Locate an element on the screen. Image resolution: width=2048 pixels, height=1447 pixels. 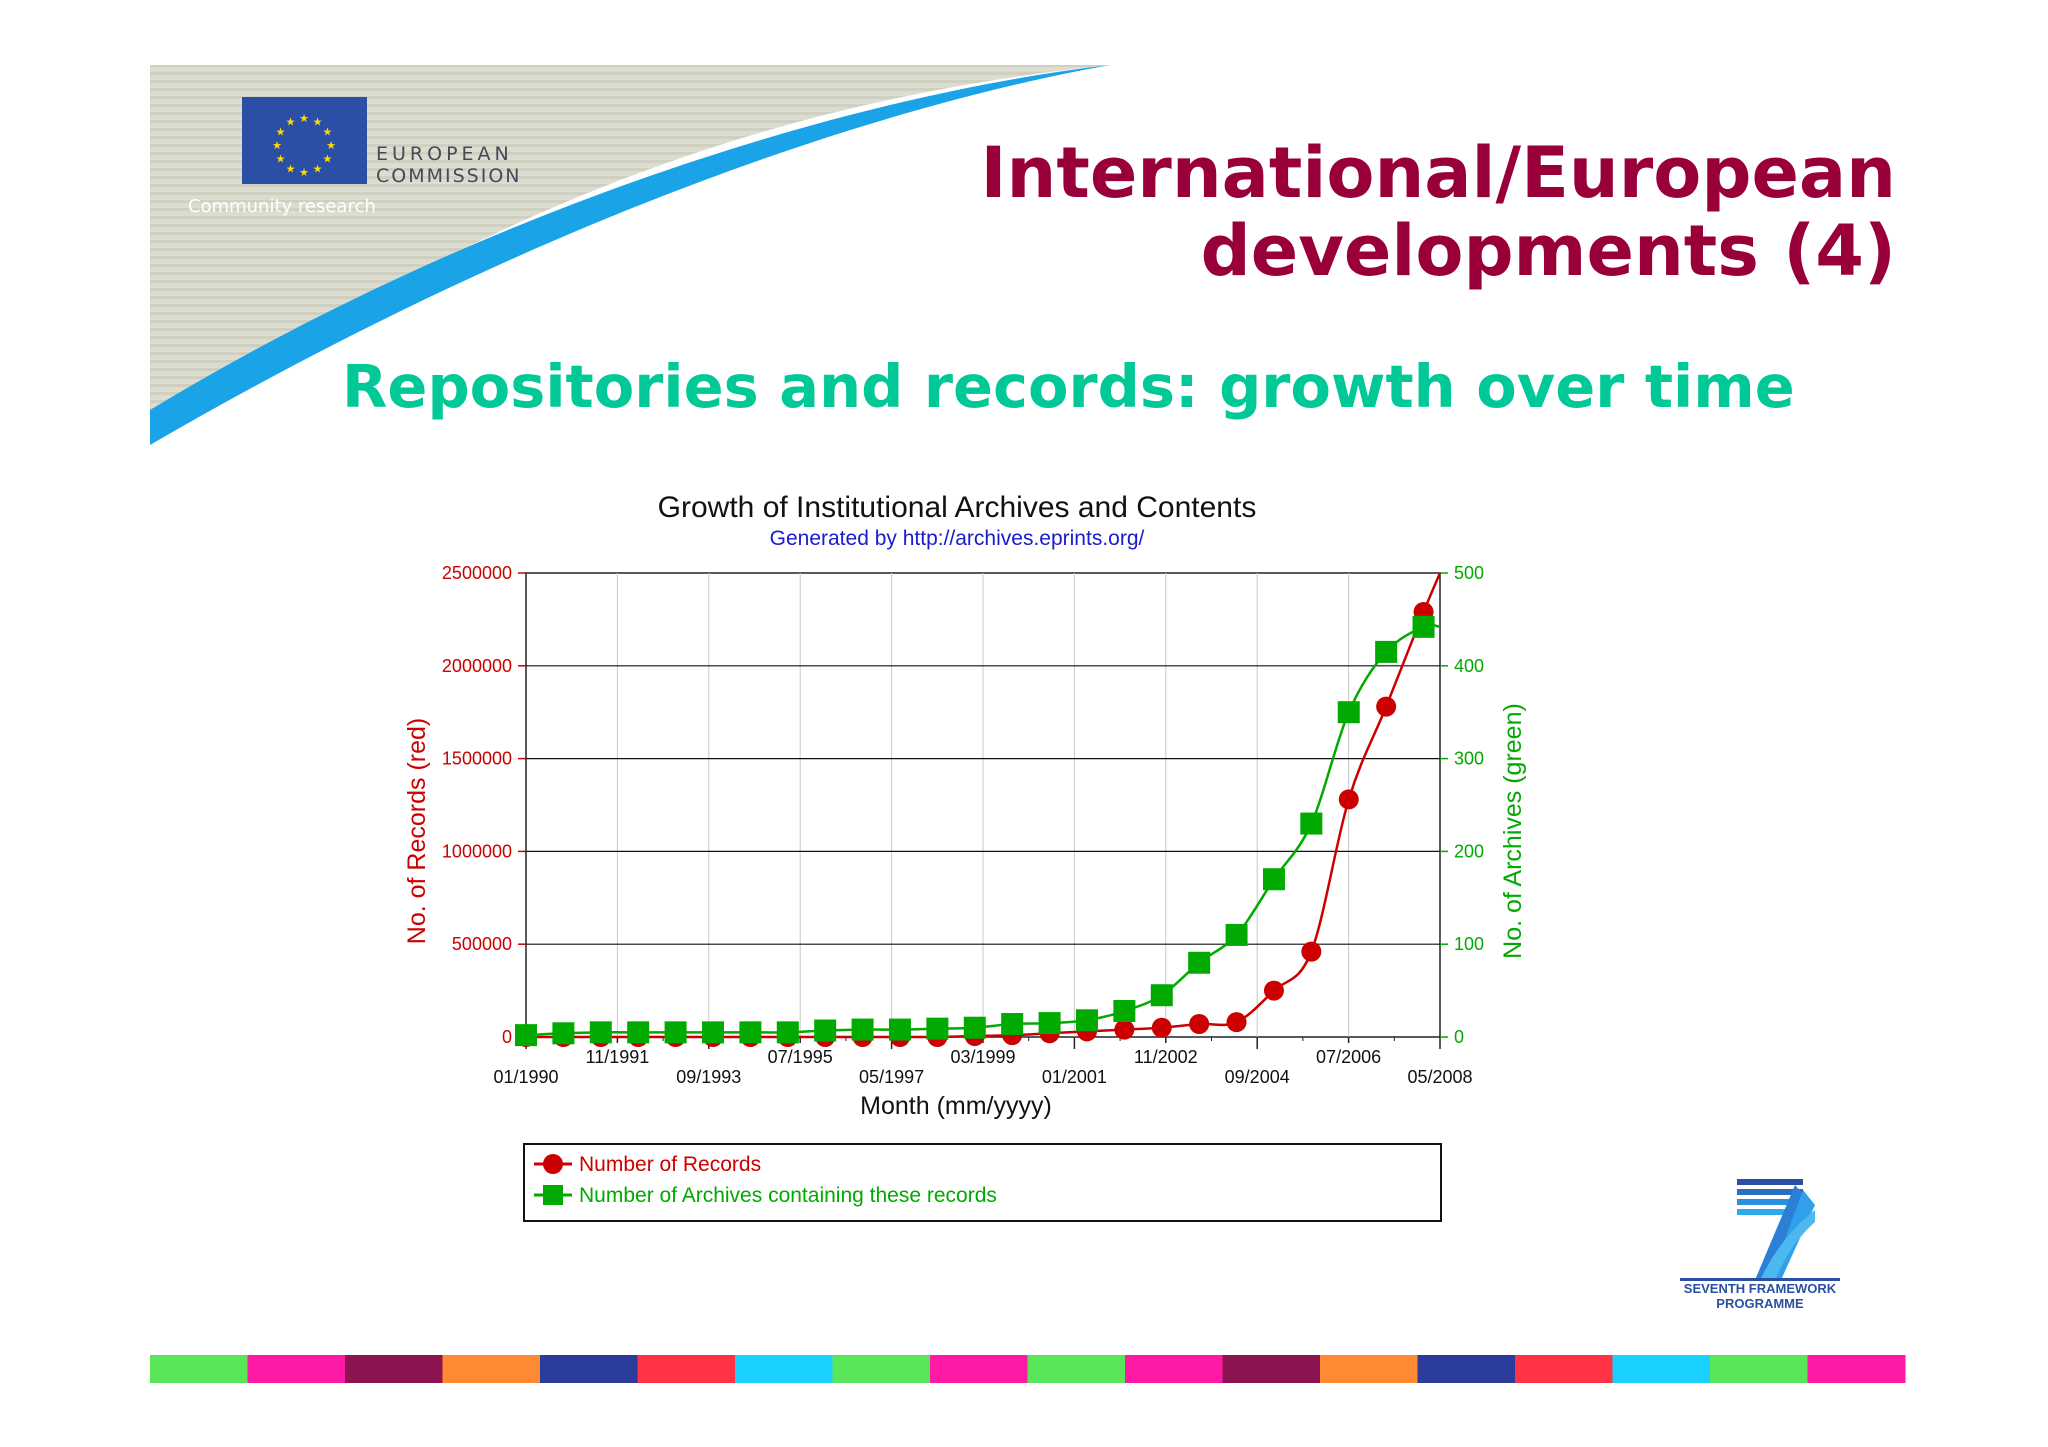
fp7-logo-icon is located at coordinates (1760, 1230).